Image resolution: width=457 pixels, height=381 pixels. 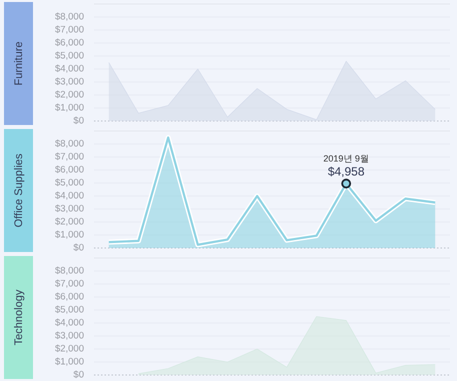 I want to click on y-axis-title: Furniture, so click(x=19, y=63).